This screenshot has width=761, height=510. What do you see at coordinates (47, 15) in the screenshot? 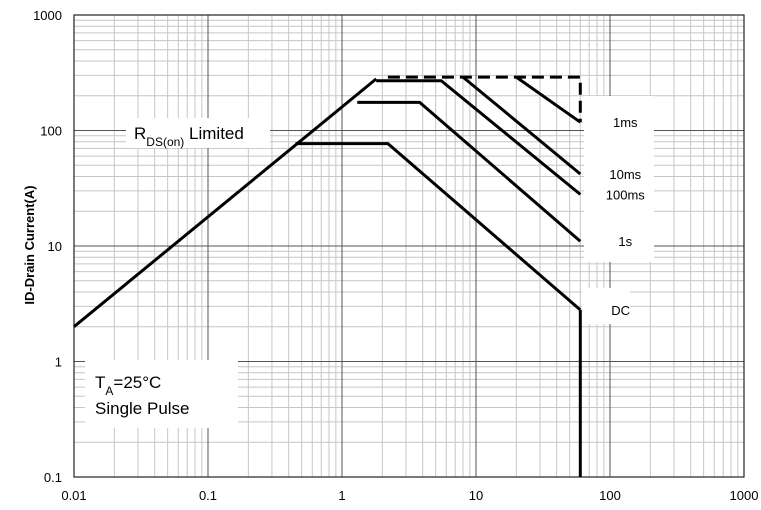
I see `y-tick-label: 1000` at bounding box center [47, 15].